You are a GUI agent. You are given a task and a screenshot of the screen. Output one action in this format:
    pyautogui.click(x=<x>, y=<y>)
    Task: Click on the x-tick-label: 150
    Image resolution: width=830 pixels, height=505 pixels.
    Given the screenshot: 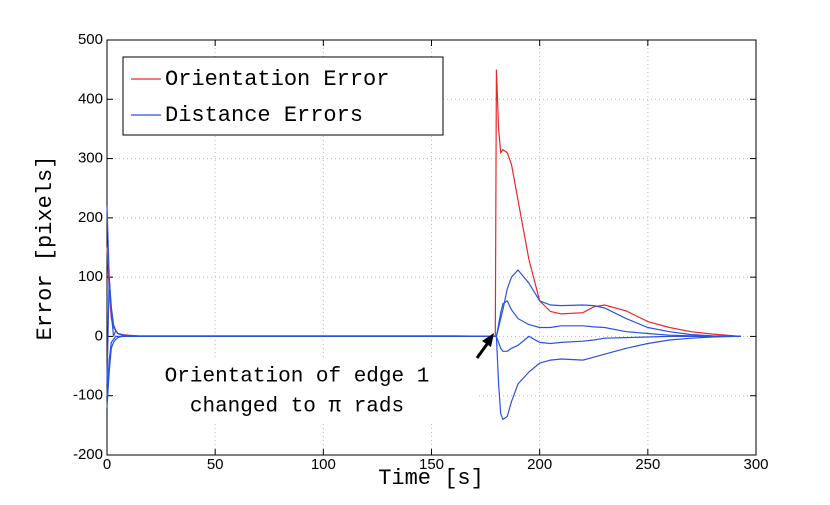 What is the action you would take?
    pyautogui.click(x=431, y=464)
    